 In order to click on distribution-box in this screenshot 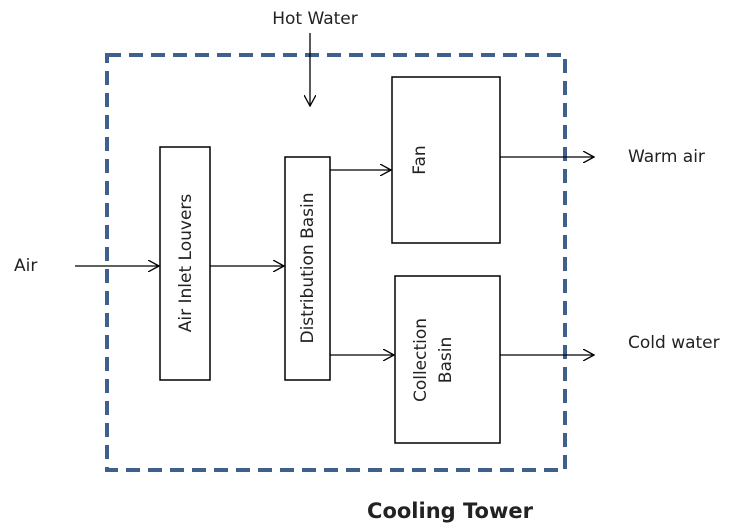, I will do `click(307, 268)`.